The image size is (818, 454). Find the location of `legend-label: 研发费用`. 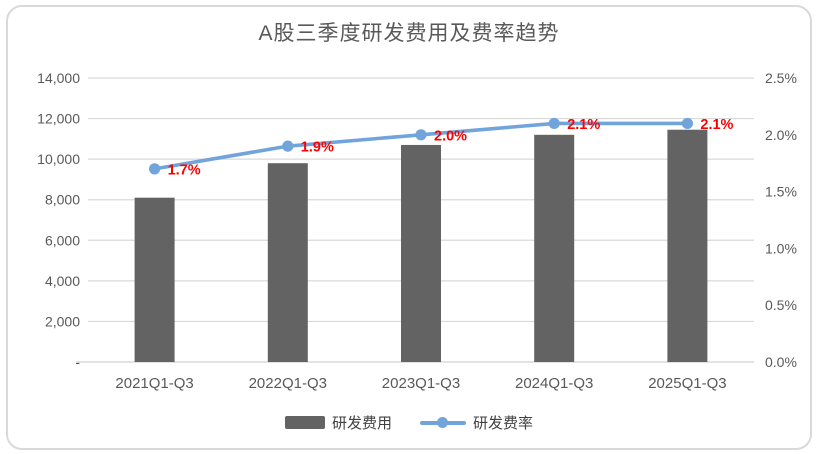

legend-label: 研发费用 is located at coordinates (361, 423).